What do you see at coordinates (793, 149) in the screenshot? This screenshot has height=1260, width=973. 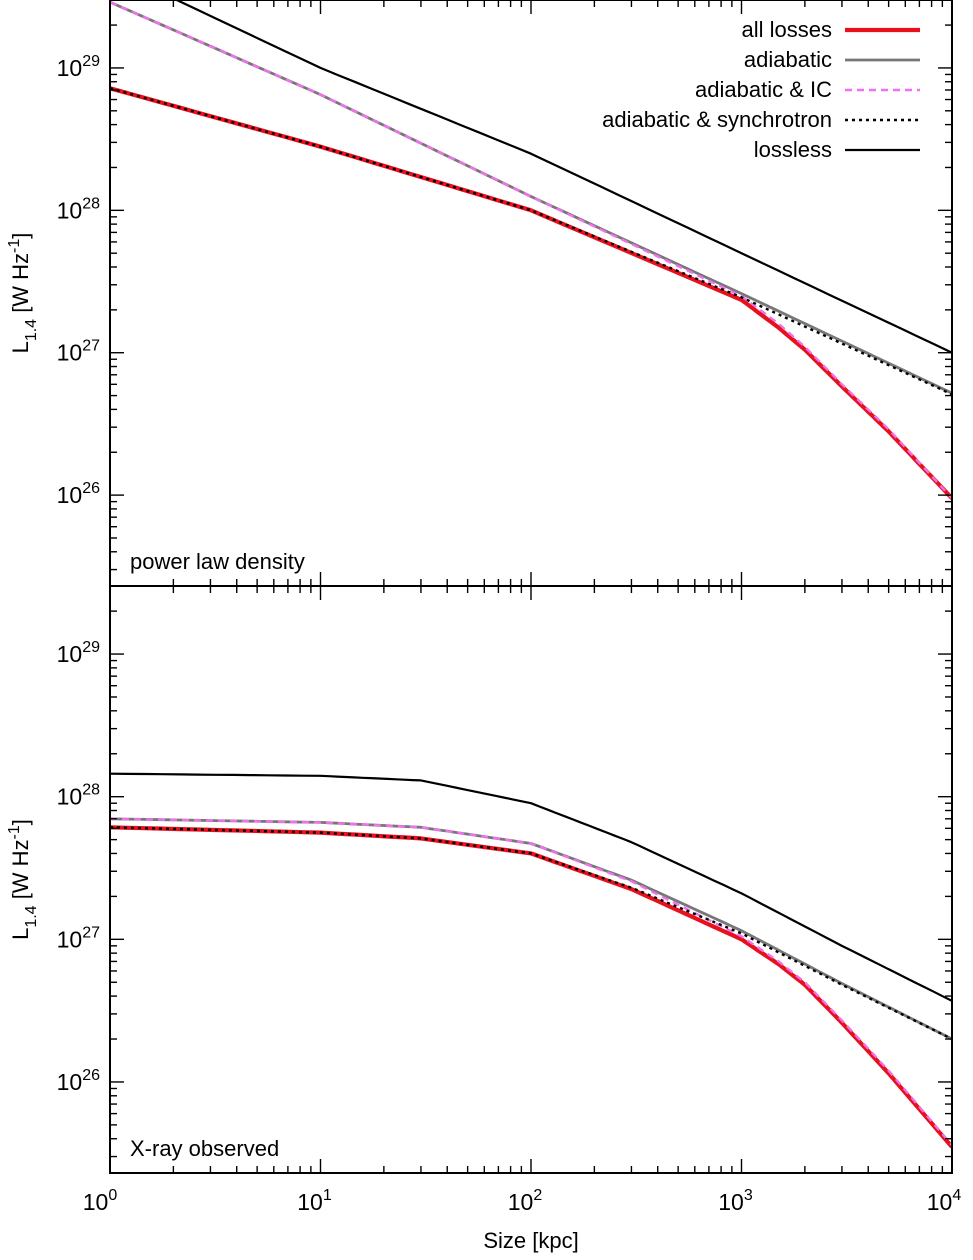 I see `legend-label: lossless` at bounding box center [793, 149].